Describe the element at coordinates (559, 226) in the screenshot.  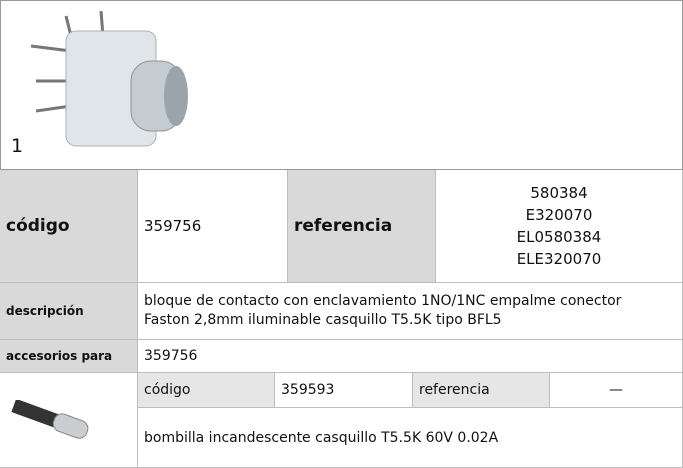
I see `references: 580384 E320070 EL0580384 ELE320070` at that location.